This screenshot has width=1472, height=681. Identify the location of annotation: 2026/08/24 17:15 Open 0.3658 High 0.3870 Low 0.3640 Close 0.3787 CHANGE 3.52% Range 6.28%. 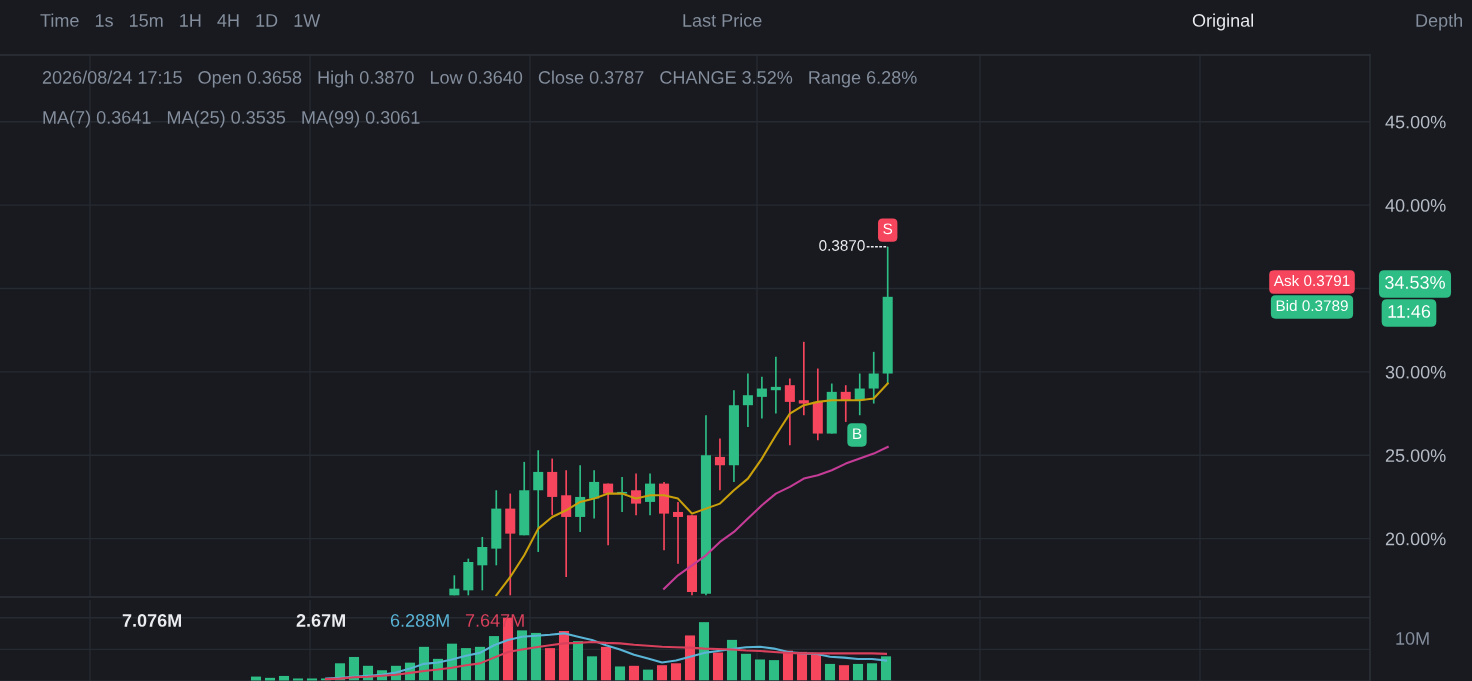
(479, 79).